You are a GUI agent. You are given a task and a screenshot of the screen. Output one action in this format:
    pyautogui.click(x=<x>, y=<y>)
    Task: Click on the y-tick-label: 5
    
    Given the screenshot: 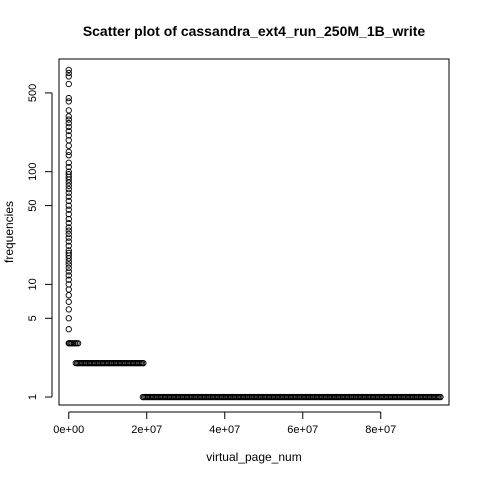 What is the action you would take?
    pyautogui.click(x=33, y=318)
    